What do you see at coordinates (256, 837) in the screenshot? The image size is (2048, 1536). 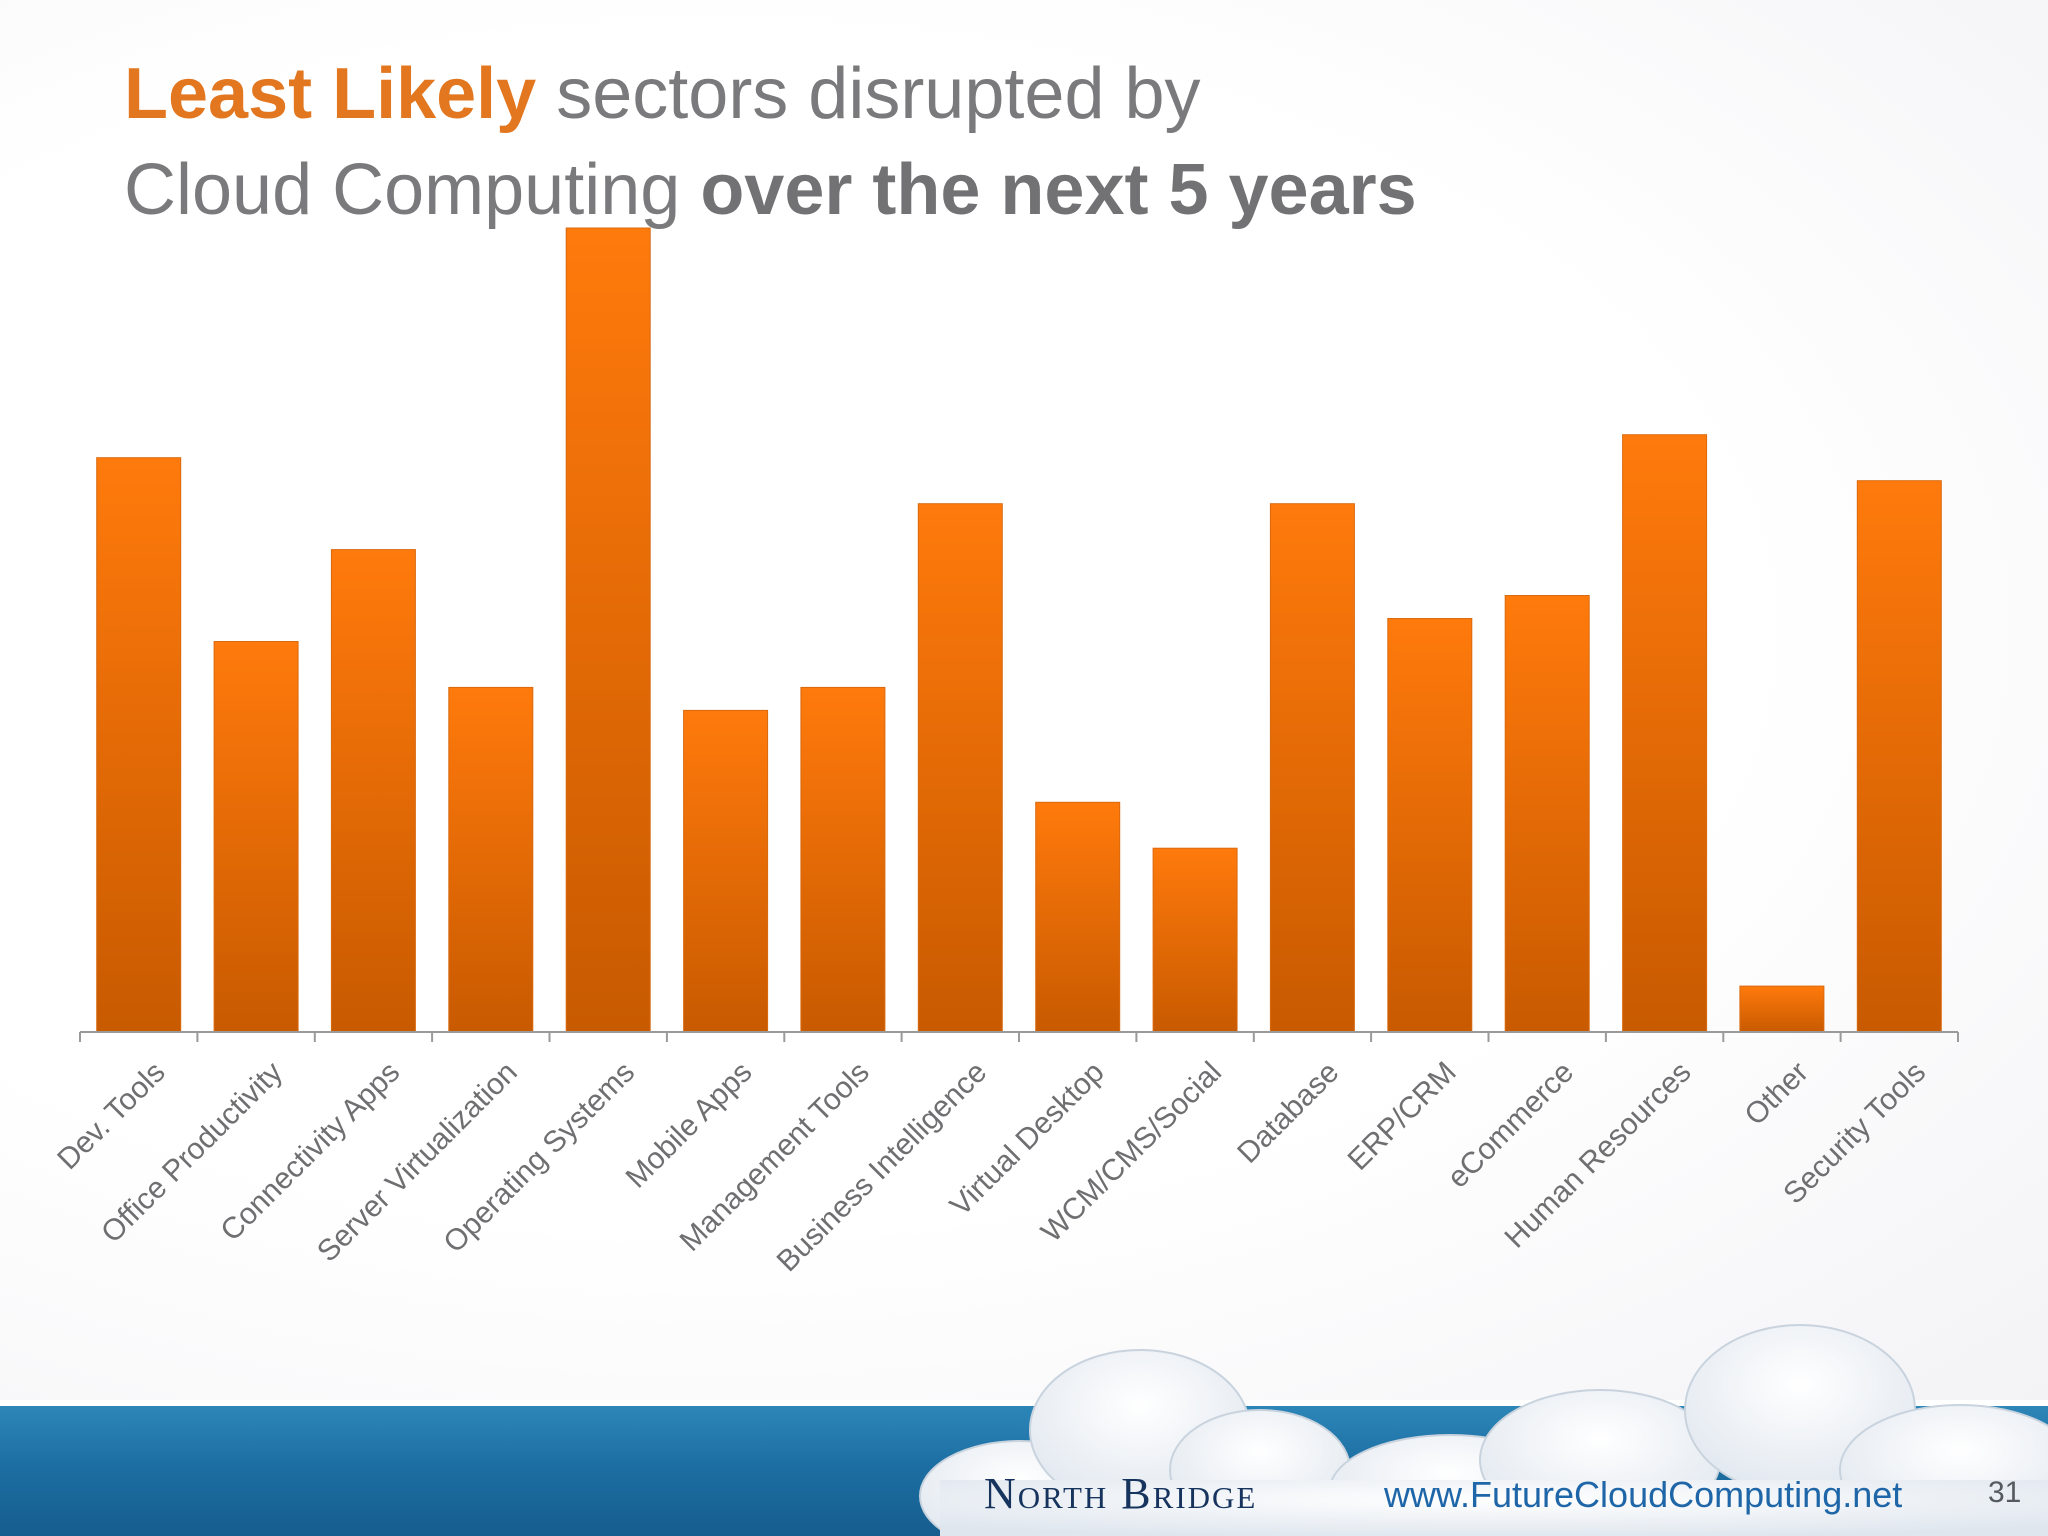 I see `bar-office-productivity` at bounding box center [256, 837].